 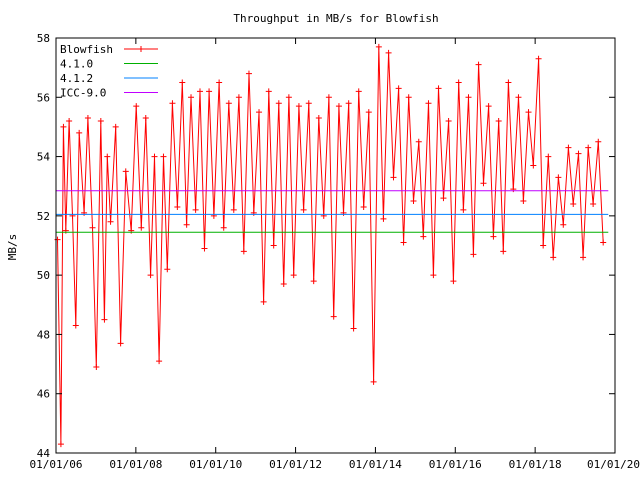 What do you see at coordinates (135, 464) in the screenshot?
I see `x-tick-label: 01/01/08` at bounding box center [135, 464].